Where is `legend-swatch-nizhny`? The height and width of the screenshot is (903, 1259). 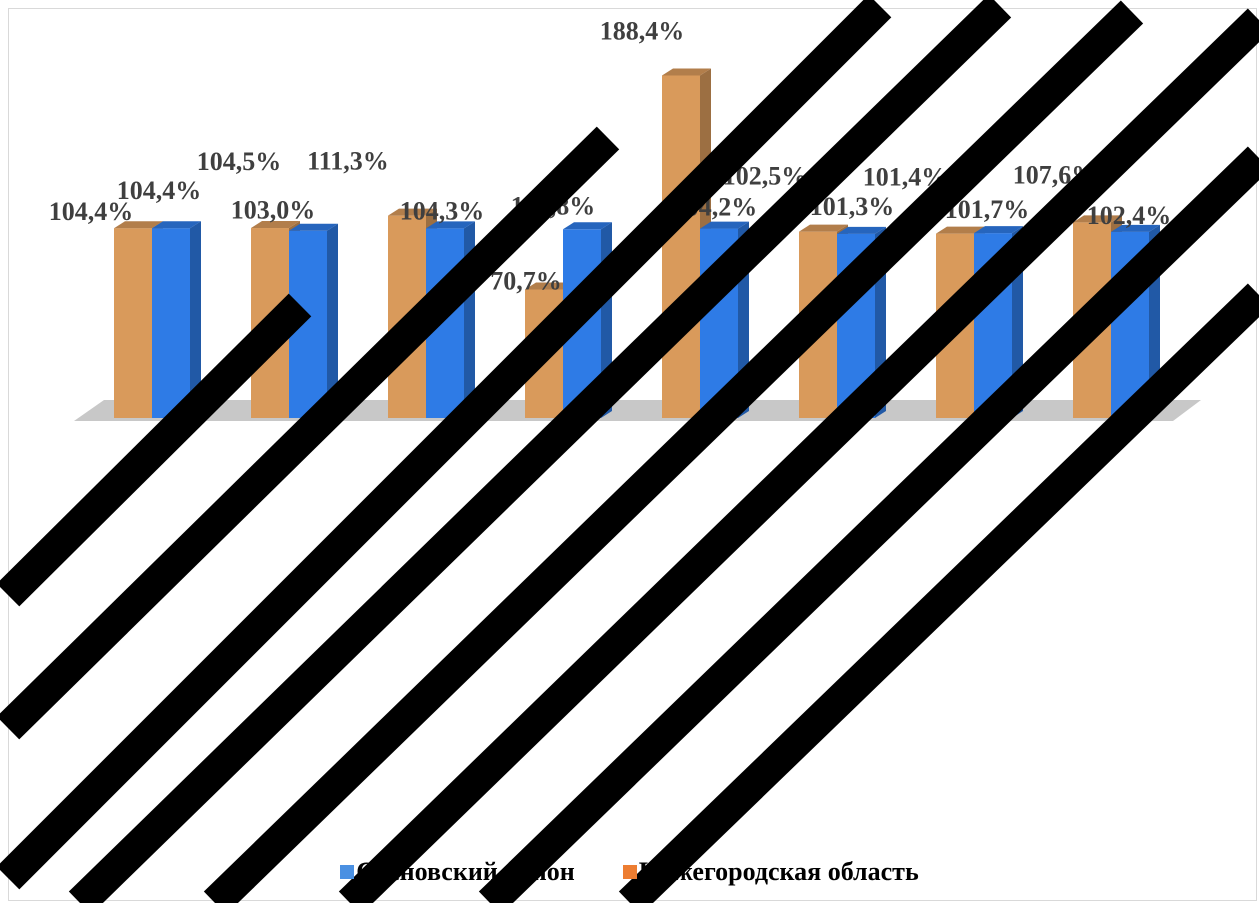
legend-swatch-nizhny is located at coordinates (629, 872).